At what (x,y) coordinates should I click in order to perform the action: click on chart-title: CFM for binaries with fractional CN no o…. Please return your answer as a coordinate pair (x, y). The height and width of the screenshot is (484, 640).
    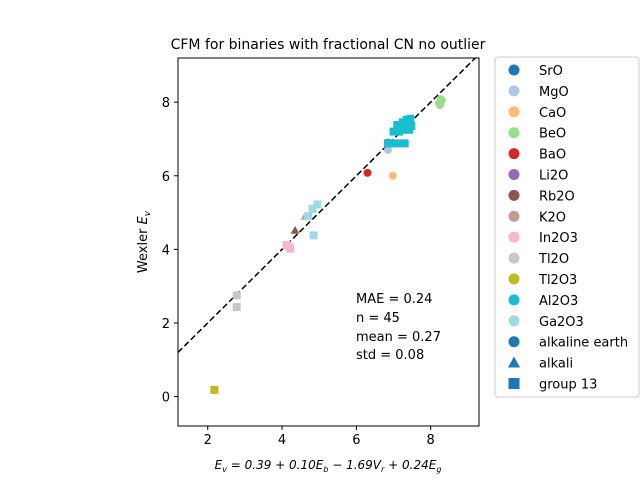
    Looking at the image, I should click on (328, 45).